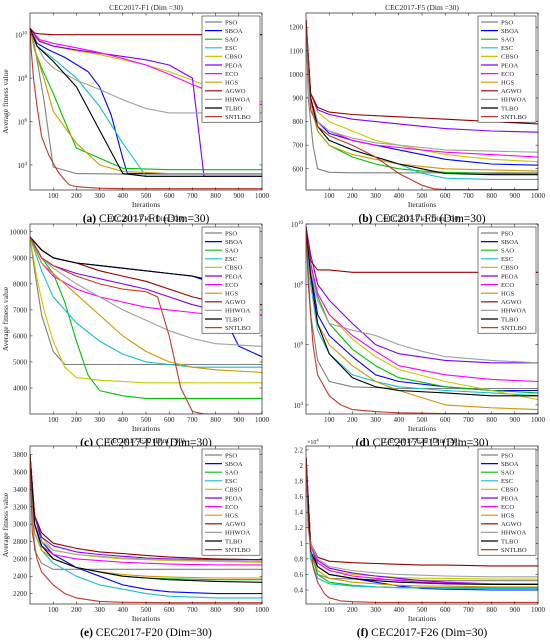 The width and height of the screenshot is (550, 642). What do you see at coordinates (430, 219) in the screenshot?
I see `panel-caption-text: CEC2017-F5 (Dim=30)` at bounding box center [430, 219].